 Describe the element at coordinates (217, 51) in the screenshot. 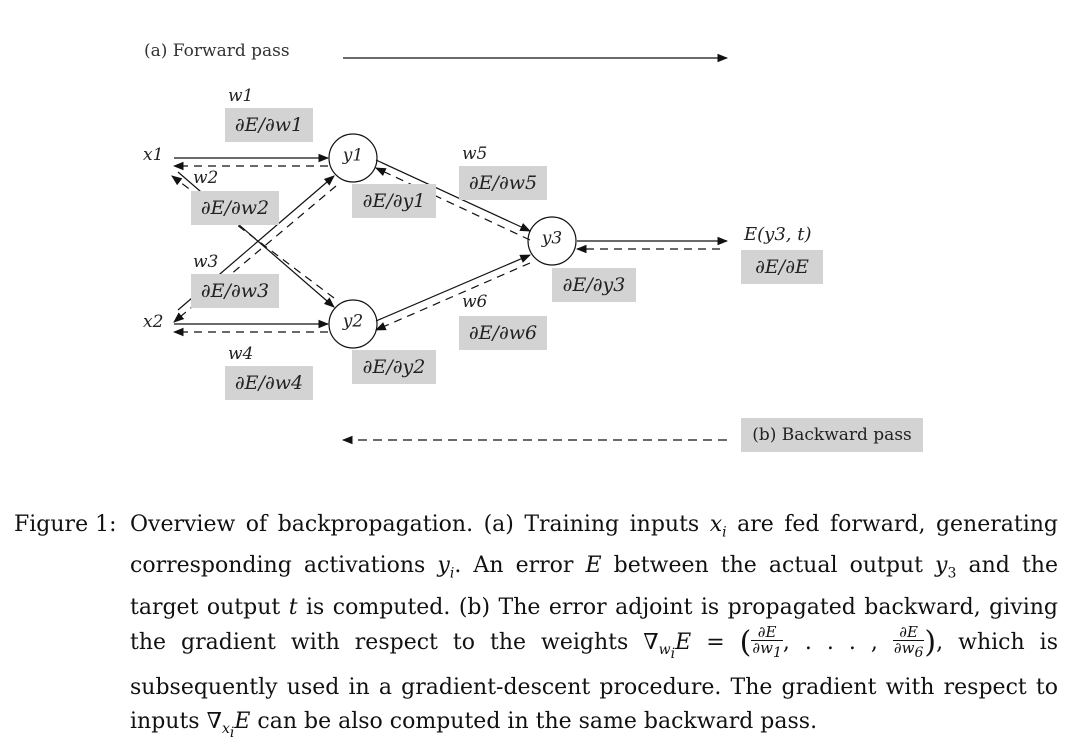

I see `forward-pass-label: (a) Forward pass` at that location.